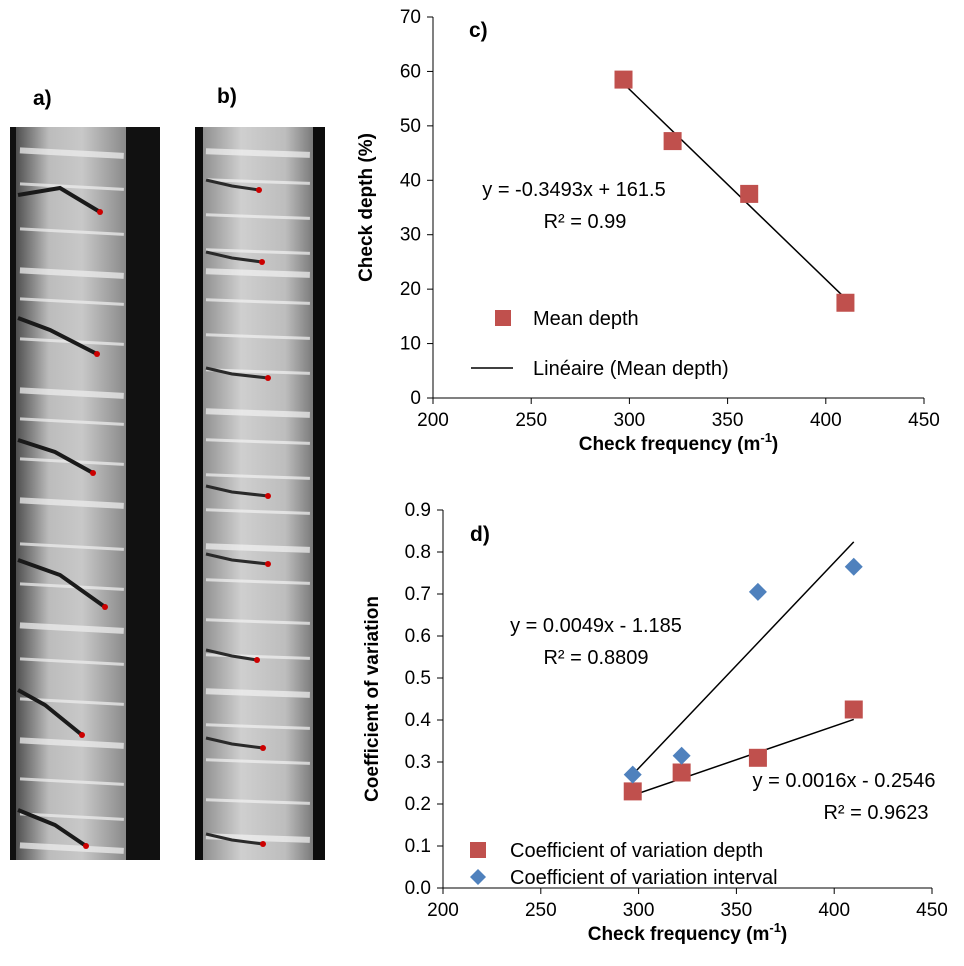 The height and width of the screenshot is (966, 964). I want to click on y-tick-label: 0.5, so click(418, 678).